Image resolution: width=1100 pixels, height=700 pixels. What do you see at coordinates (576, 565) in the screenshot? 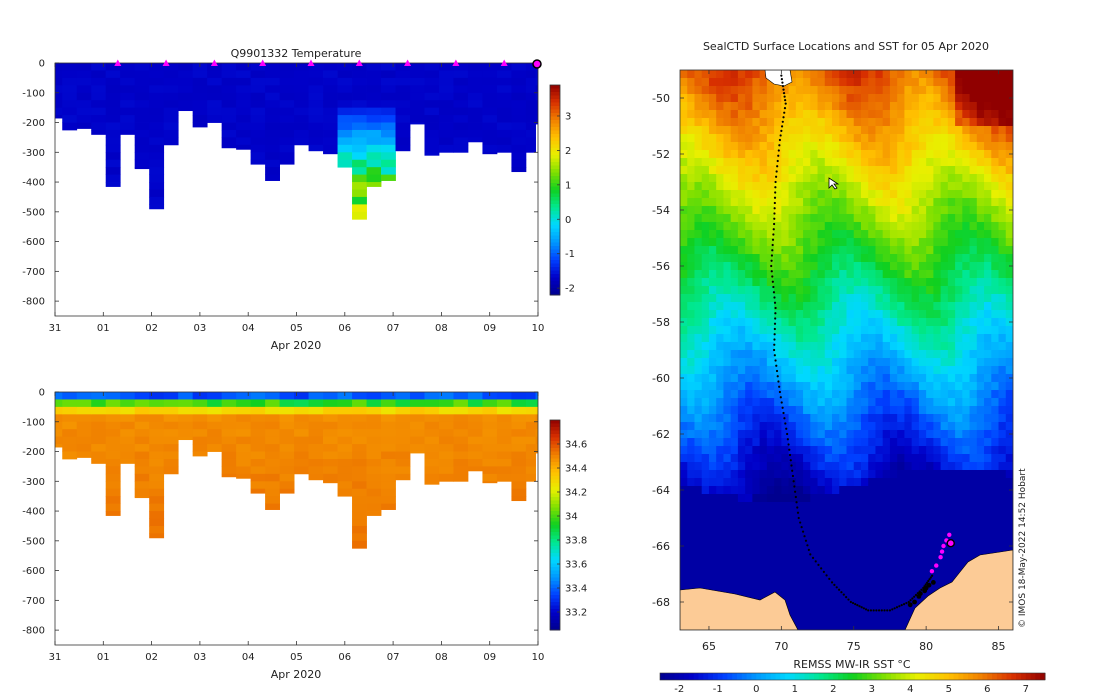
I see `colorbar-tick-label: 33.6` at bounding box center [576, 565].